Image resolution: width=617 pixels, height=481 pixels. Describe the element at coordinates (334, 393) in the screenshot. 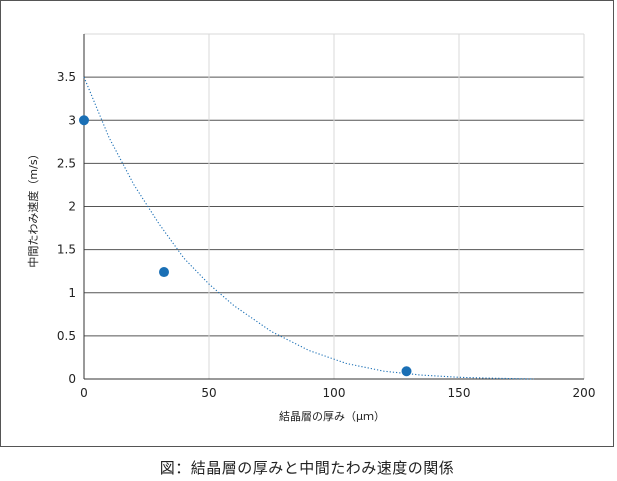

I see `x-tick-label: 100` at that location.